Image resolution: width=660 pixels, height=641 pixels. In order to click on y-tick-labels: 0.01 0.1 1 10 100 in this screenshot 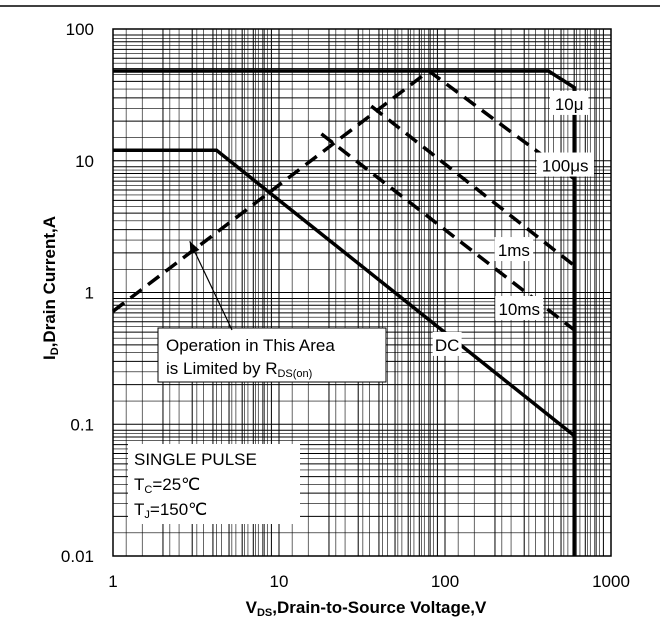, I will do `click(77, 293)`.